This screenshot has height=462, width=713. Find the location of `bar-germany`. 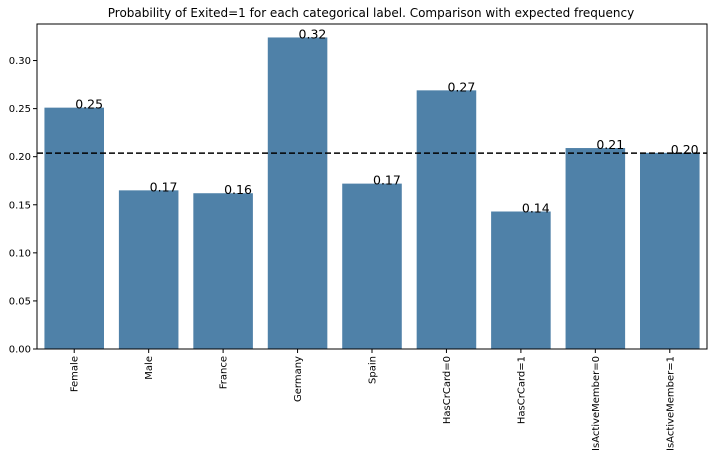

bar-germany is located at coordinates (297, 193).